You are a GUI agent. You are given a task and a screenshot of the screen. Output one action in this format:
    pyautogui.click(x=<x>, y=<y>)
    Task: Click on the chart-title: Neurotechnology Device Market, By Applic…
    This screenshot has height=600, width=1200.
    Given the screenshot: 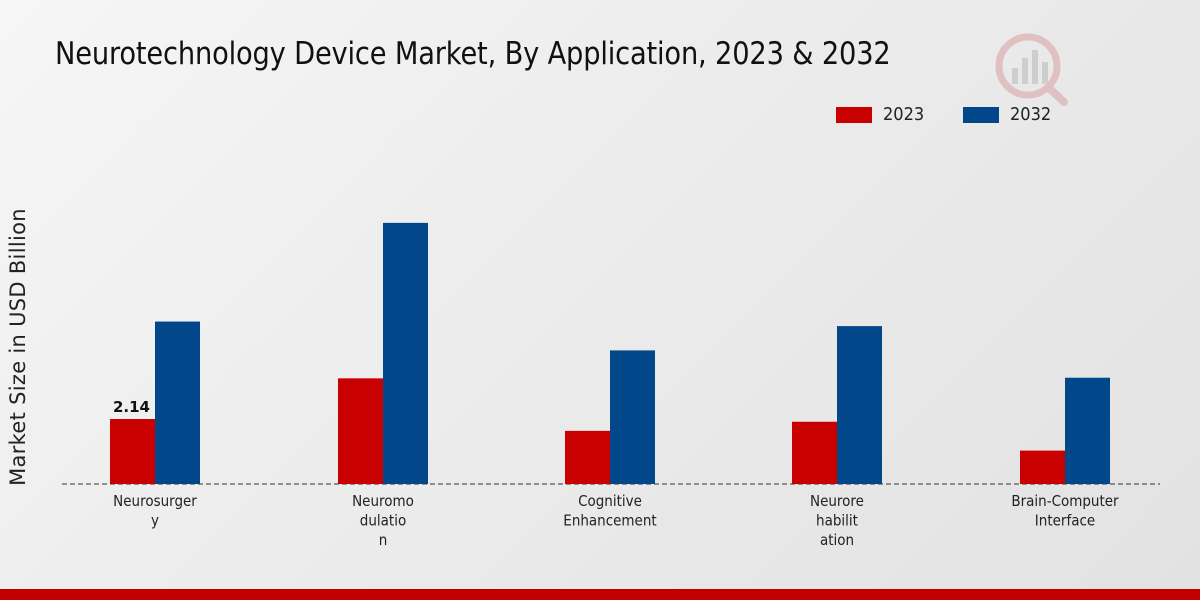 What is the action you would take?
    pyautogui.click(x=473, y=54)
    